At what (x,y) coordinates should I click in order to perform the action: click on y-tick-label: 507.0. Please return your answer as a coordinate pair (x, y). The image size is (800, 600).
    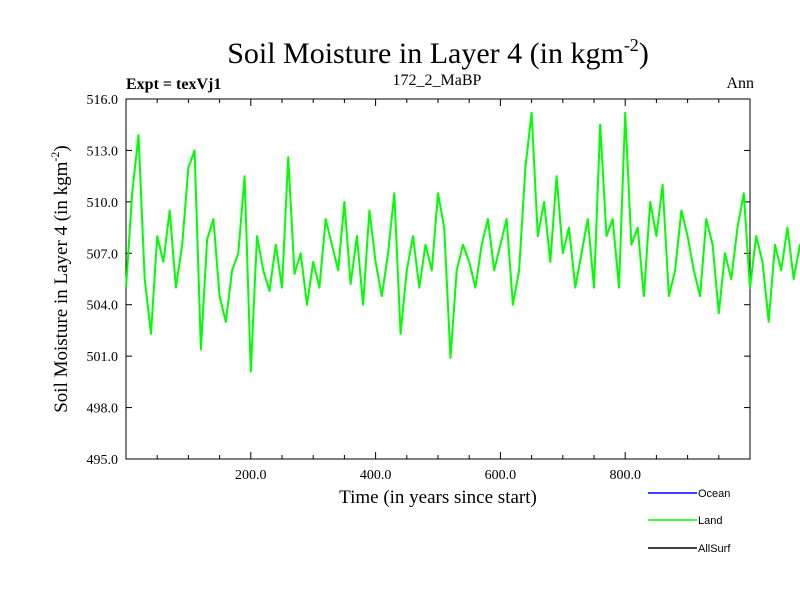
    Looking at the image, I should click on (103, 254).